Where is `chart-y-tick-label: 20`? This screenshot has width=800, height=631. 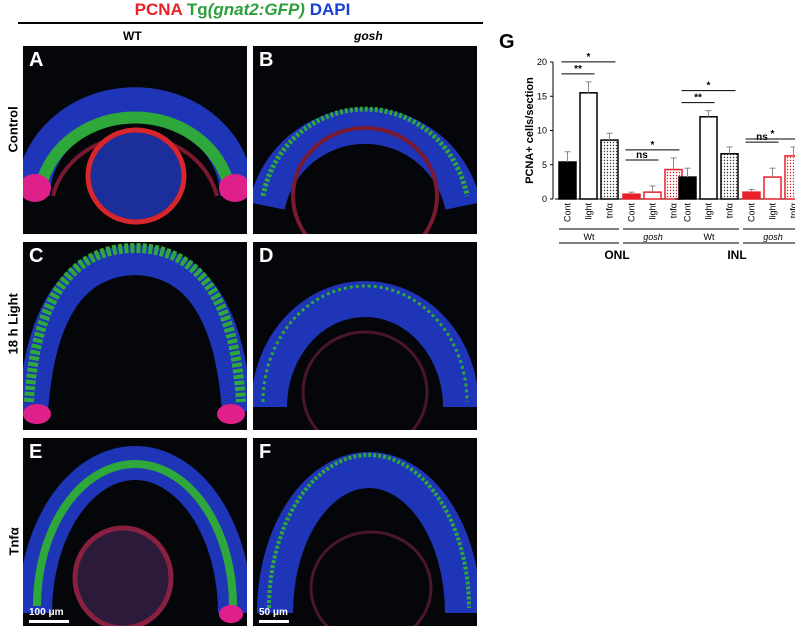
chart-y-tick-label: 20 is located at coordinates (542, 62).